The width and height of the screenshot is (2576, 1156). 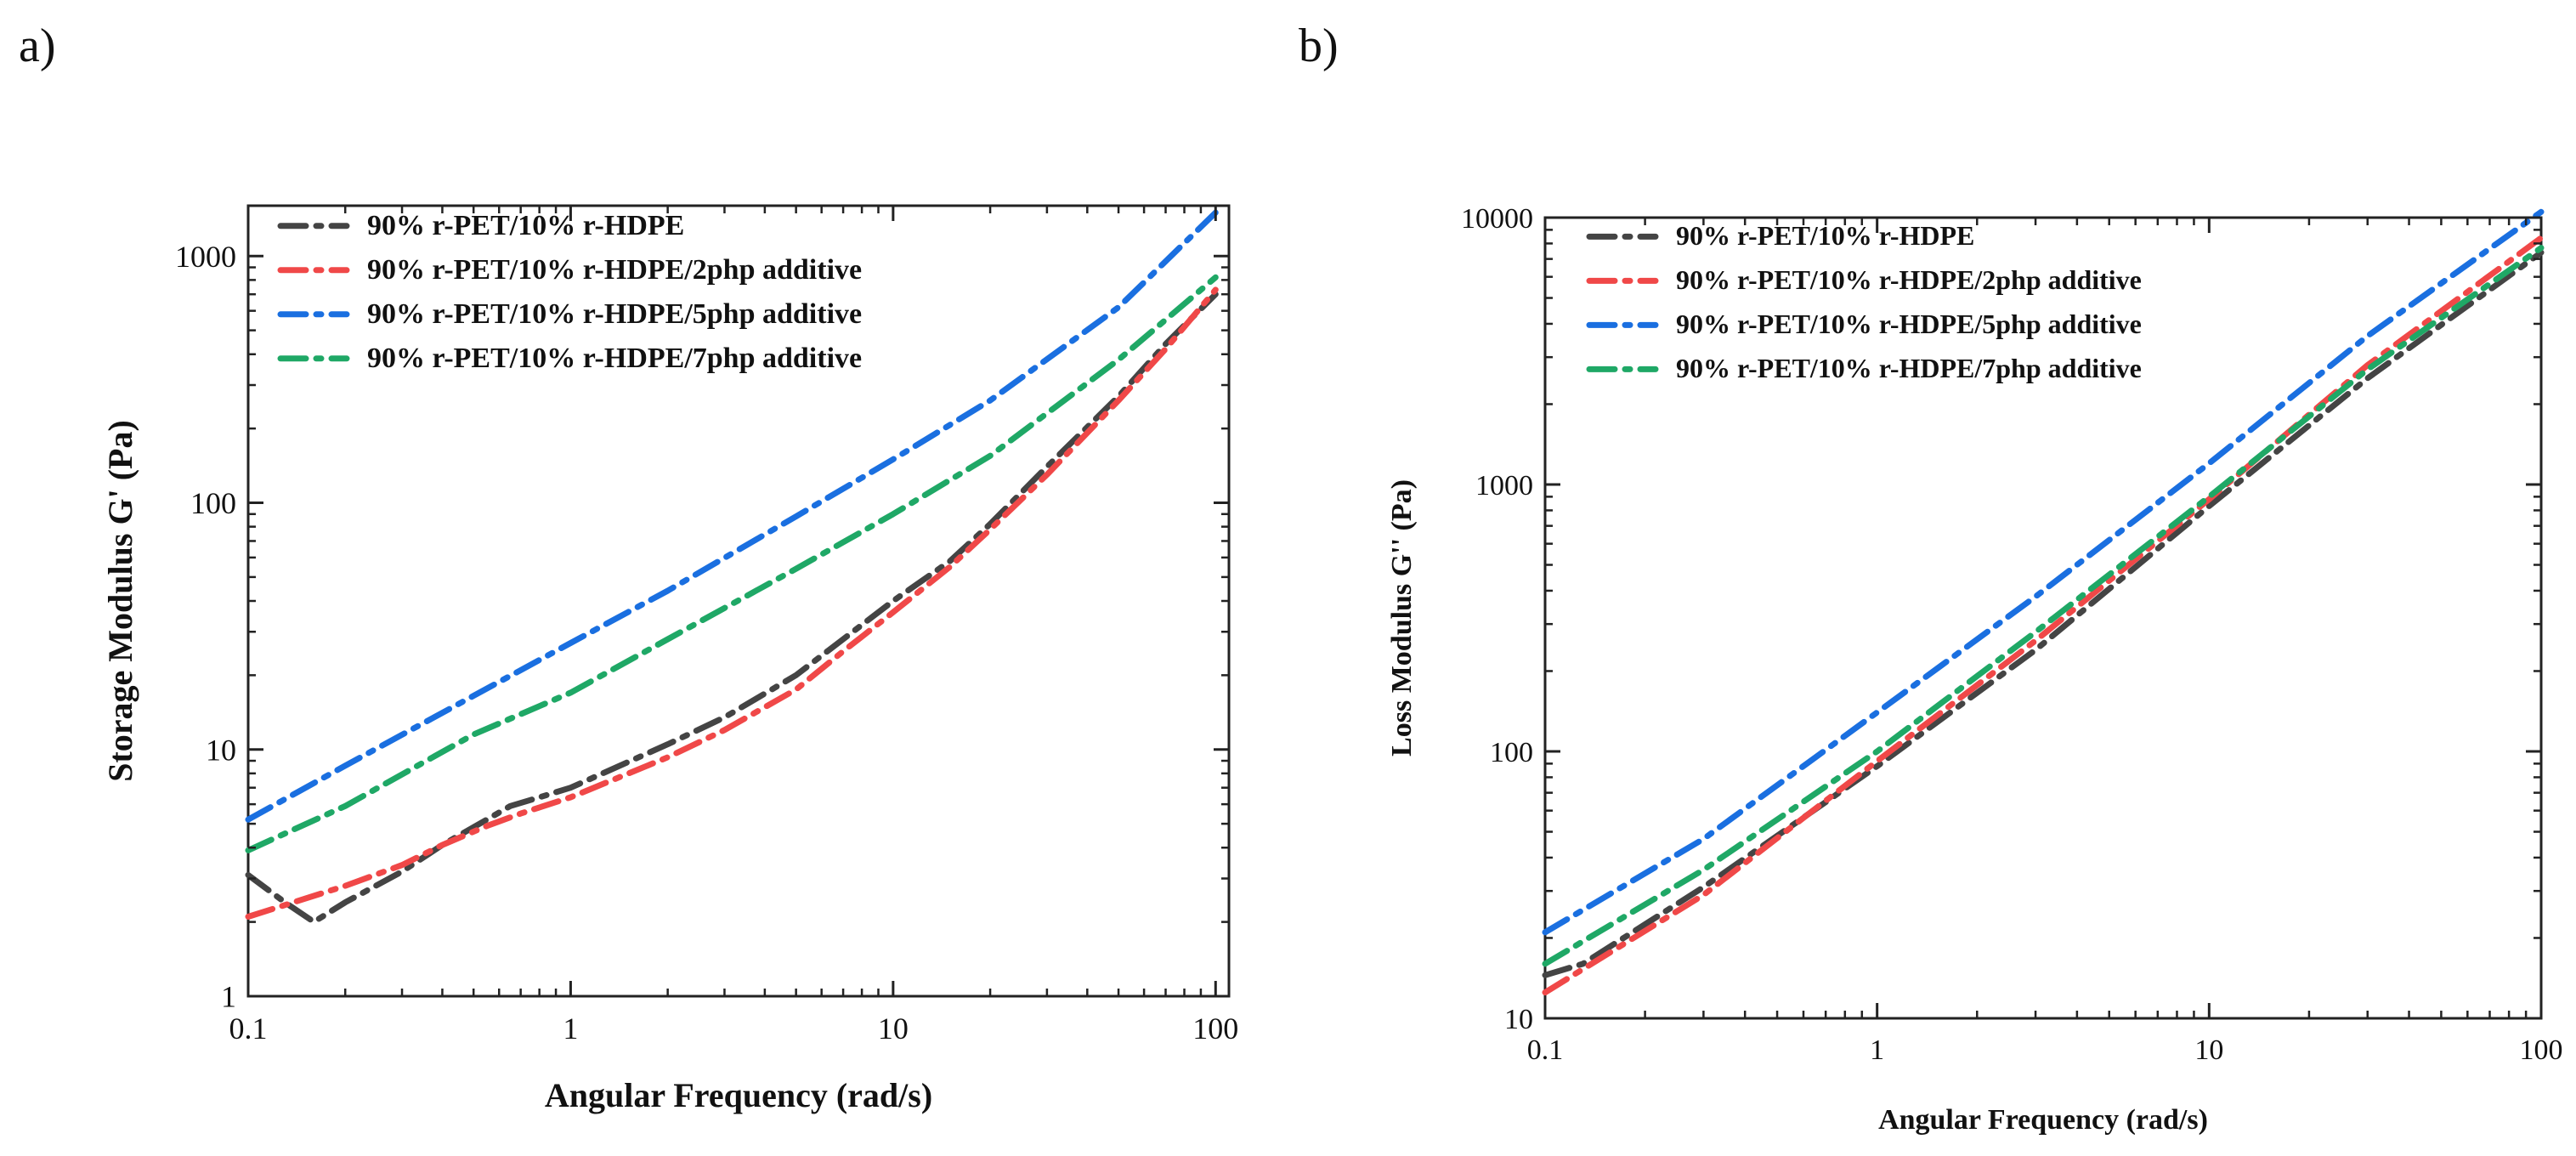 What do you see at coordinates (213, 503) in the screenshot?
I see `y-tick-label-a: 100` at bounding box center [213, 503].